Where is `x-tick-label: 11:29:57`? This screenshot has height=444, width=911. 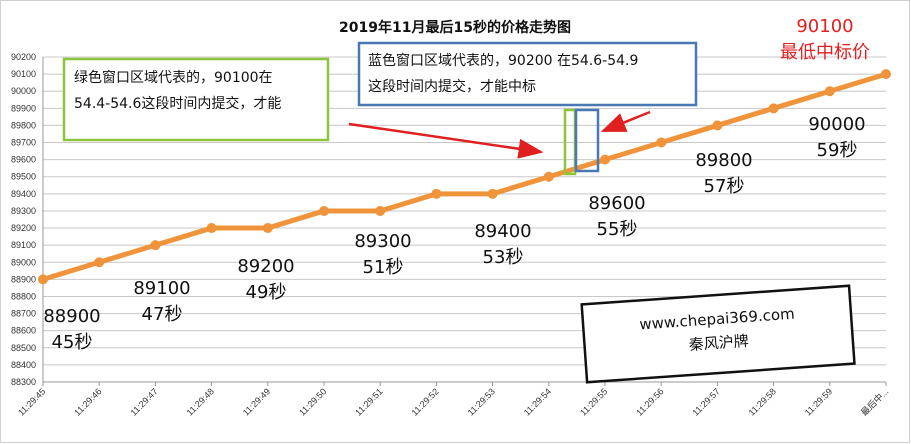
x-tick-label: 11:29:57 is located at coordinates (705, 401).